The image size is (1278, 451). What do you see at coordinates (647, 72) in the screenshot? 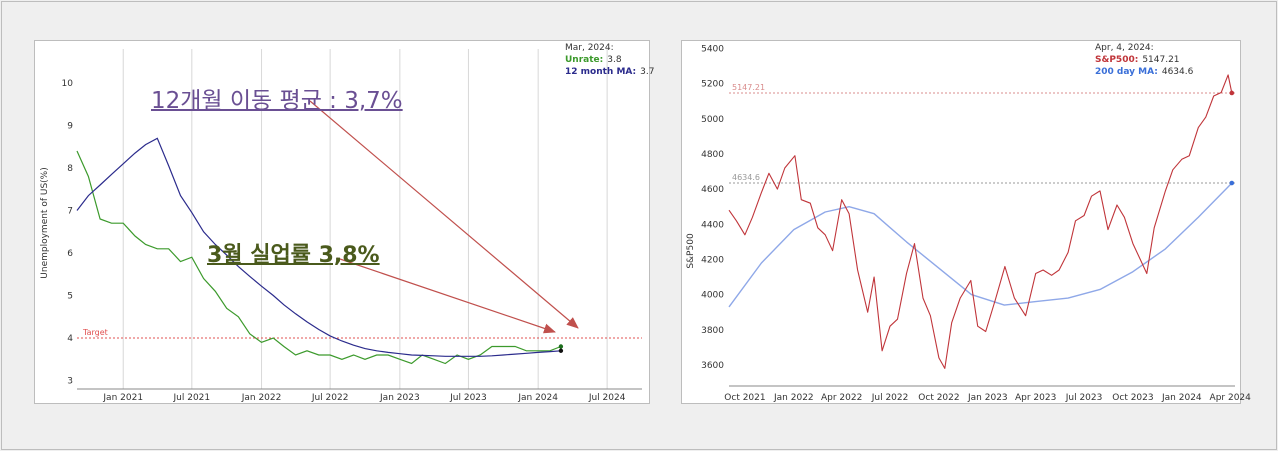
I see `legend-ma-value: 3.7` at bounding box center [647, 72].